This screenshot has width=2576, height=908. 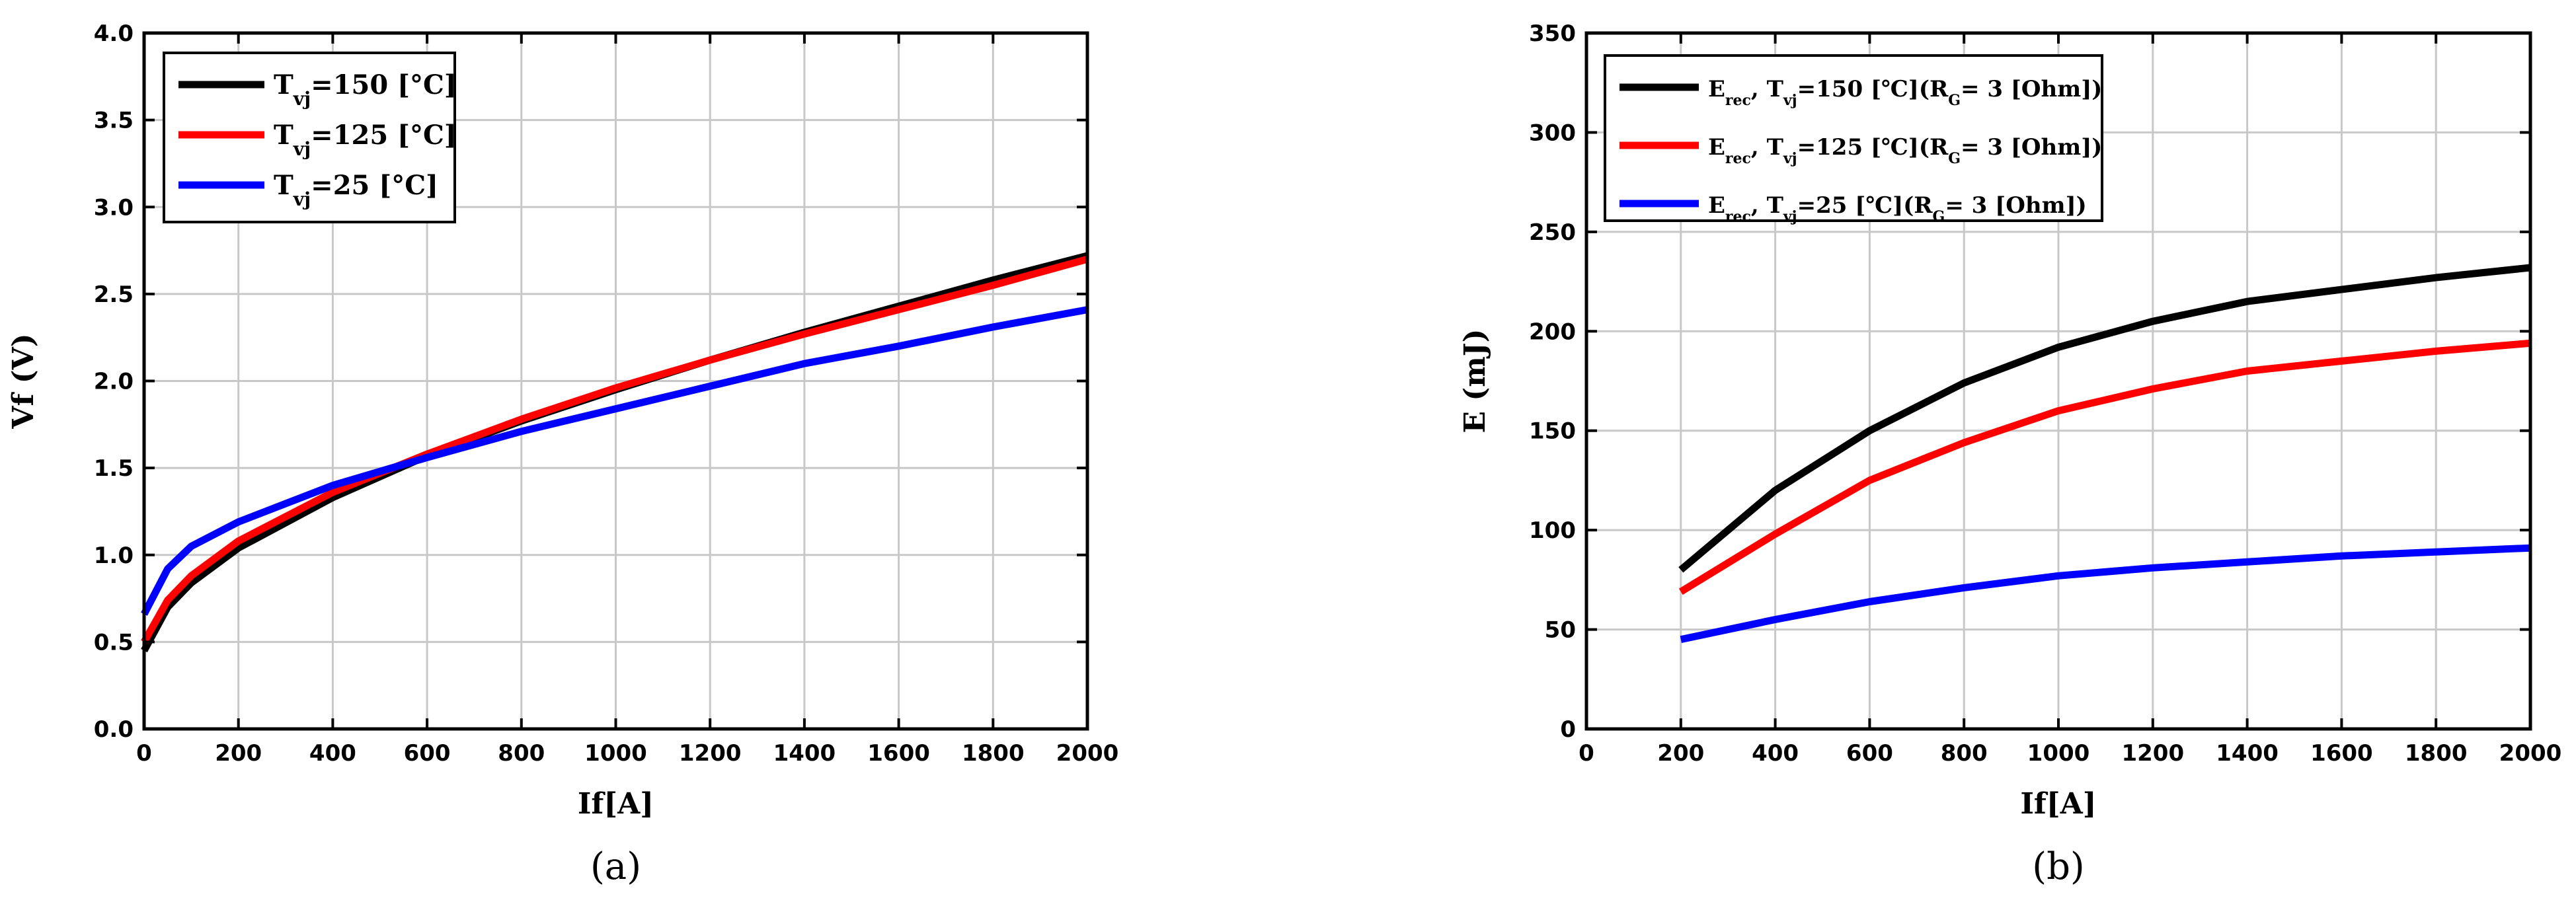 What do you see at coordinates (114, 643) in the screenshot?
I see `y-tick-label: 0.5` at bounding box center [114, 643].